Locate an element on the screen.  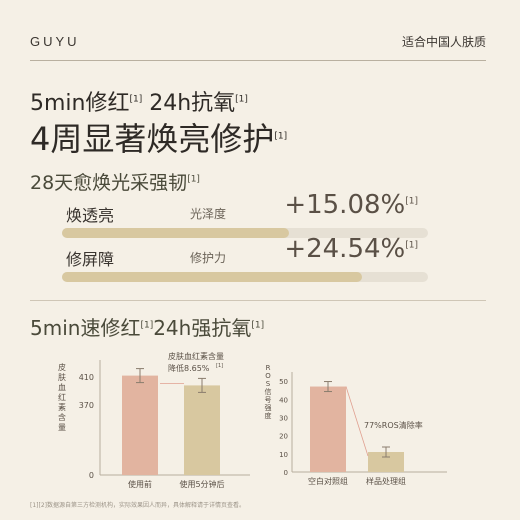
section2-title-b-text: 24h强抗氧 is located at coordinates (202, 328).